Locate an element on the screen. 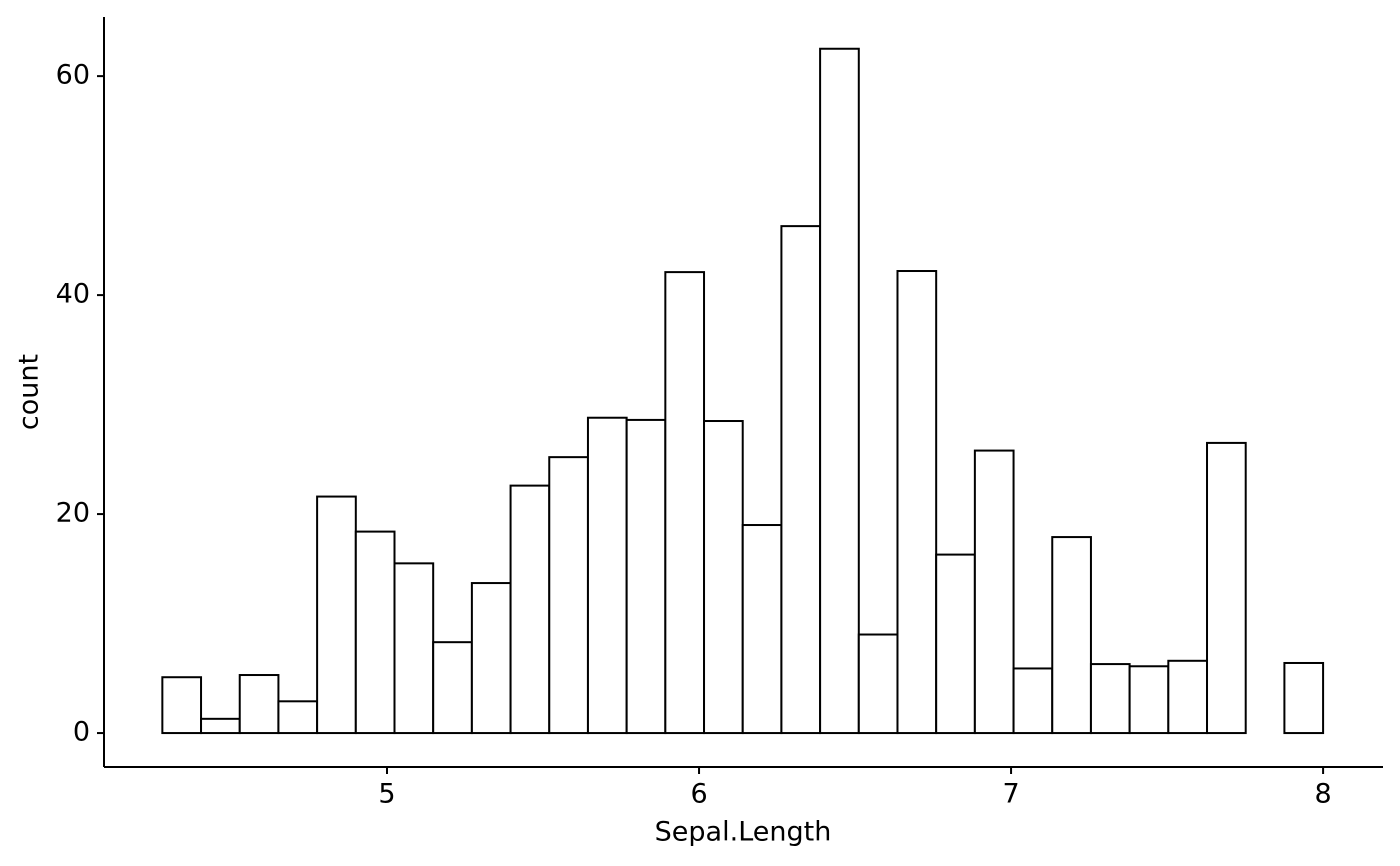  y-tick-label: 20 is located at coordinates (73, 513).